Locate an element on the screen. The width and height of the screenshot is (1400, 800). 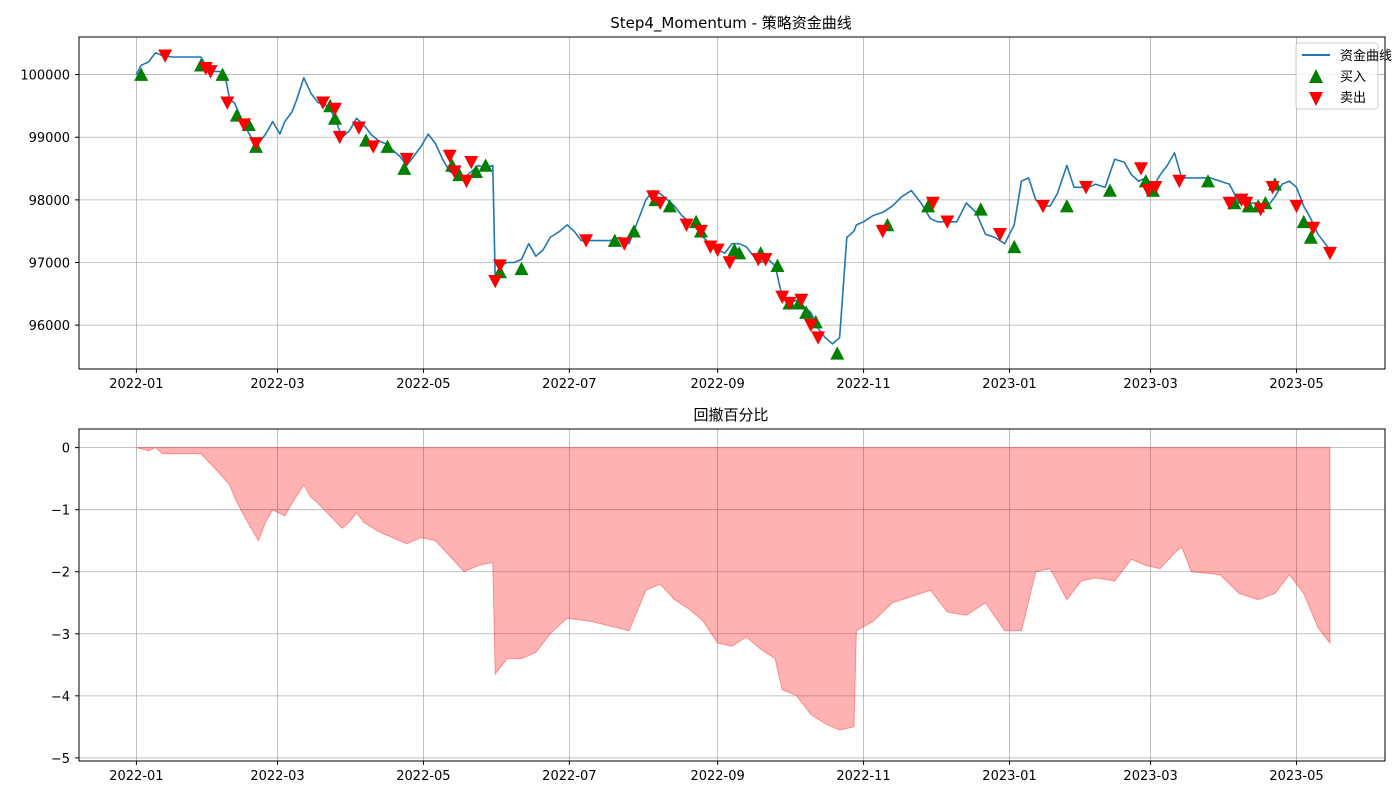
y-tick-label: 97000 is located at coordinates (49, 264).